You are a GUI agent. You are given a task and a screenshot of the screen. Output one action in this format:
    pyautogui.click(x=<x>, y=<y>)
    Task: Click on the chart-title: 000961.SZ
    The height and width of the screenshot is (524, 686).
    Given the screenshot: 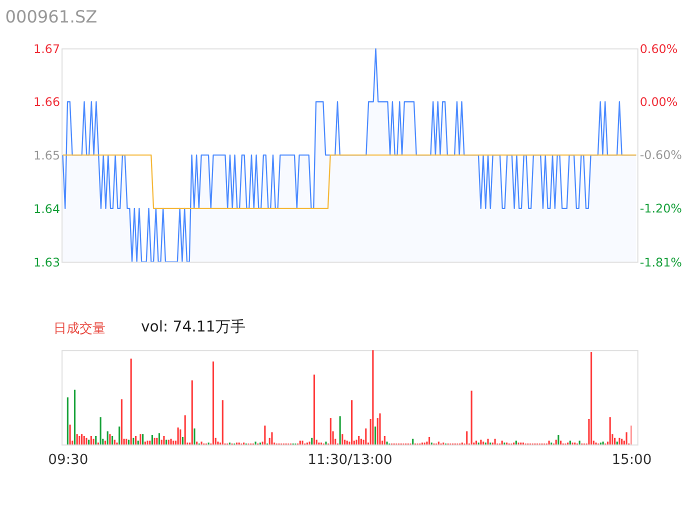 What is the action you would take?
    pyautogui.click(x=51, y=16)
    